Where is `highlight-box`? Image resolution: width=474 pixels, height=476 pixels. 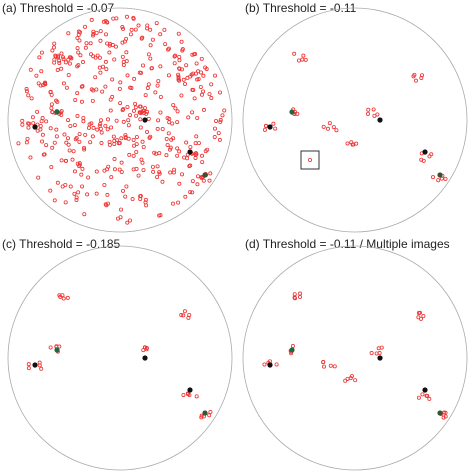
highlight-box is located at coordinates (310, 160).